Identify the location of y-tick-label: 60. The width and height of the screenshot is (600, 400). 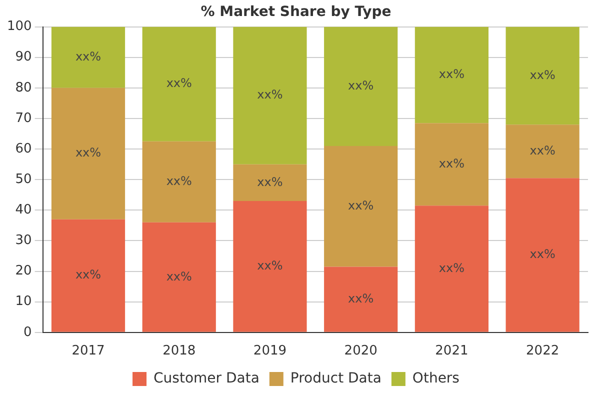
(23, 148).